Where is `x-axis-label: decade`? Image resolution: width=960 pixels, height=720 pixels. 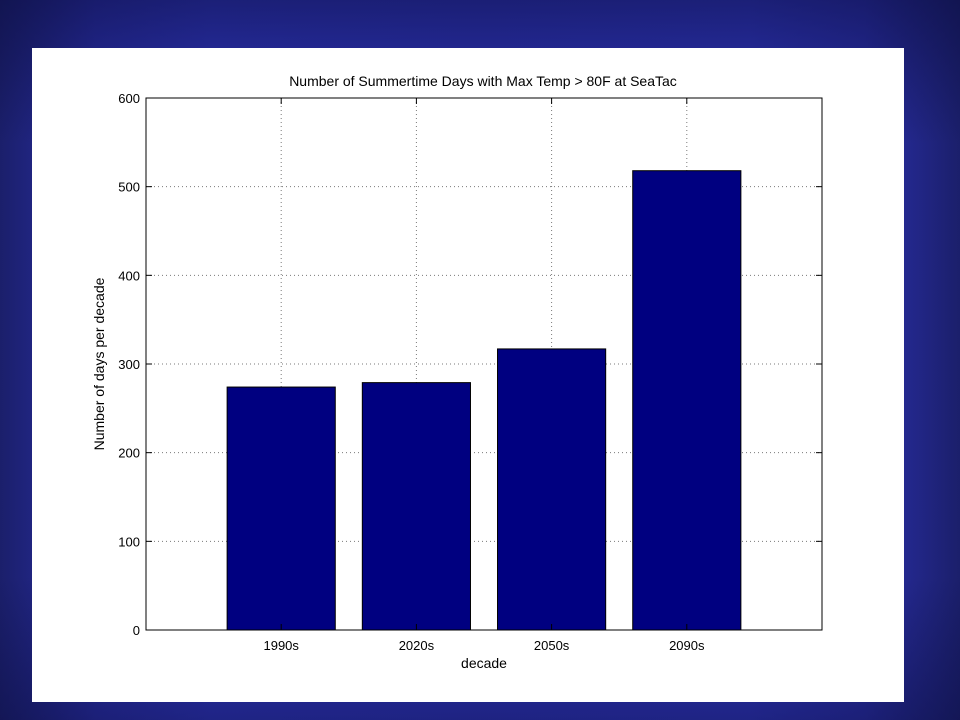
x-axis-label: decade is located at coordinates (484, 663).